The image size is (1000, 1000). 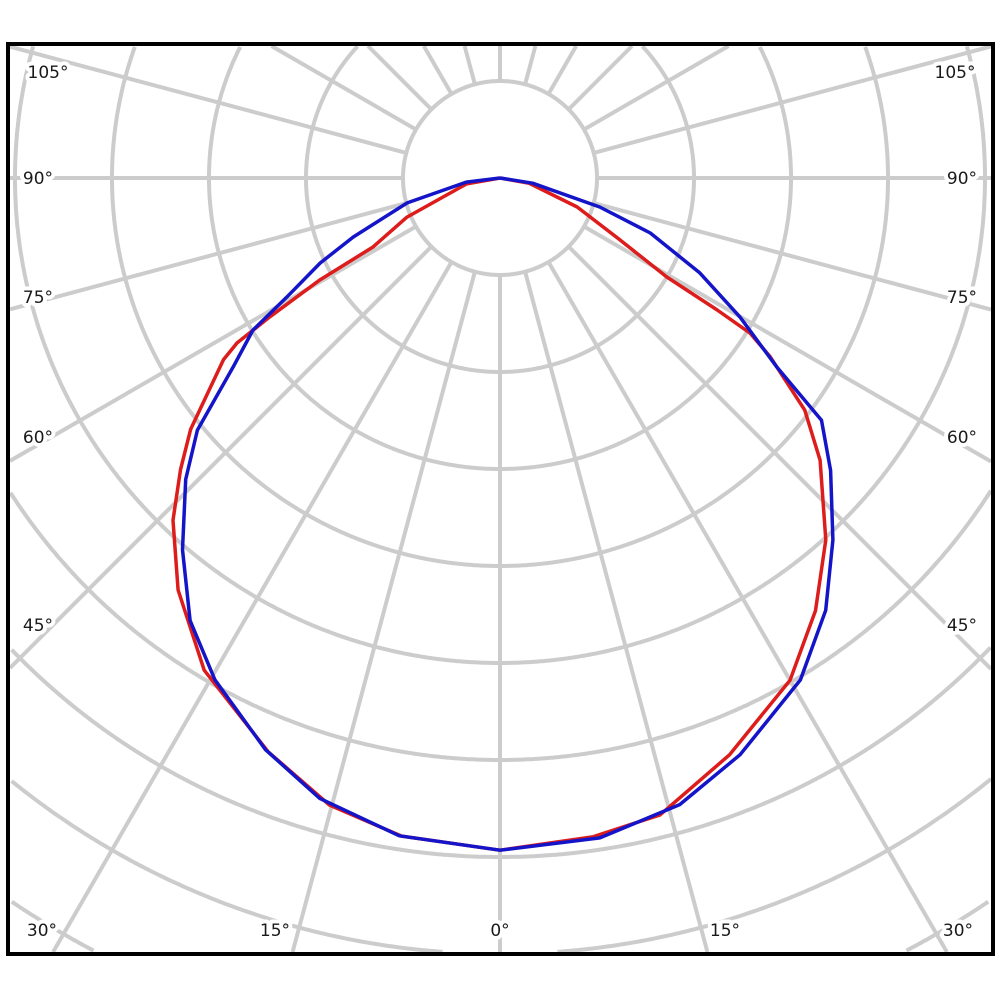 I want to click on angle-tick-label: 0°, so click(x=499, y=931).